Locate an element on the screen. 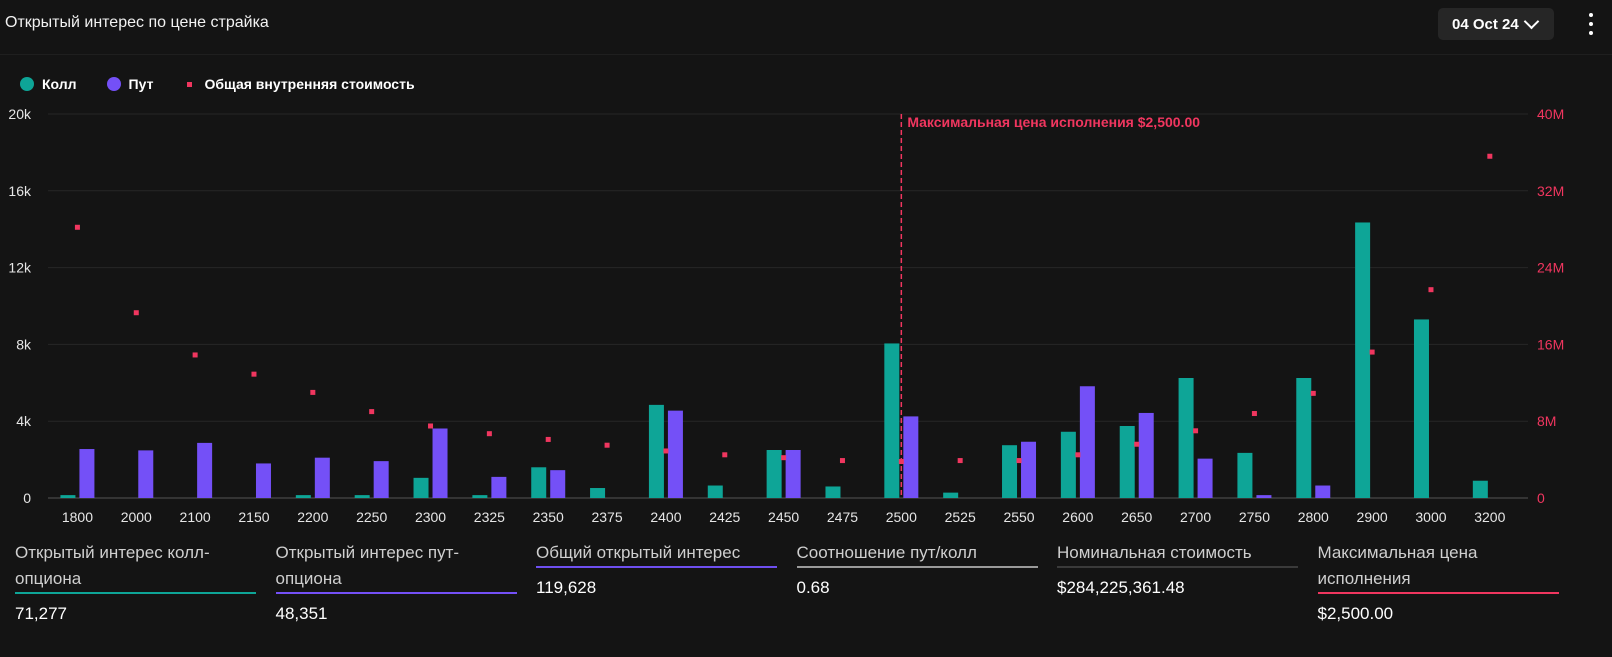 The width and height of the screenshot is (1612, 657). legend-item-intrinsic: Общая внутренняя стоимость is located at coordinates (299, 84).